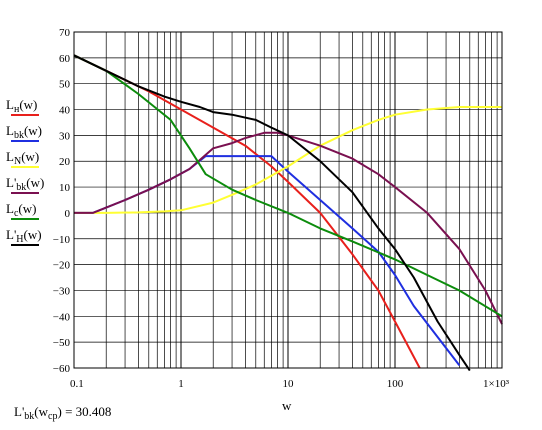 This screenshot has width=542, height=430. Describe the element at coordinates (68, 214) in the screenshot. I see `y-tick-label: 0` at that location.